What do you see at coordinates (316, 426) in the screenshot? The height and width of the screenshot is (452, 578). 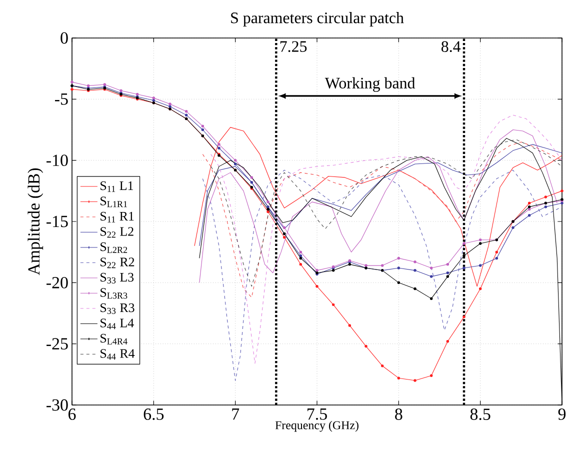 I see `x-axis-title: Frequency (GHz)` at bounding box center [316, 426].